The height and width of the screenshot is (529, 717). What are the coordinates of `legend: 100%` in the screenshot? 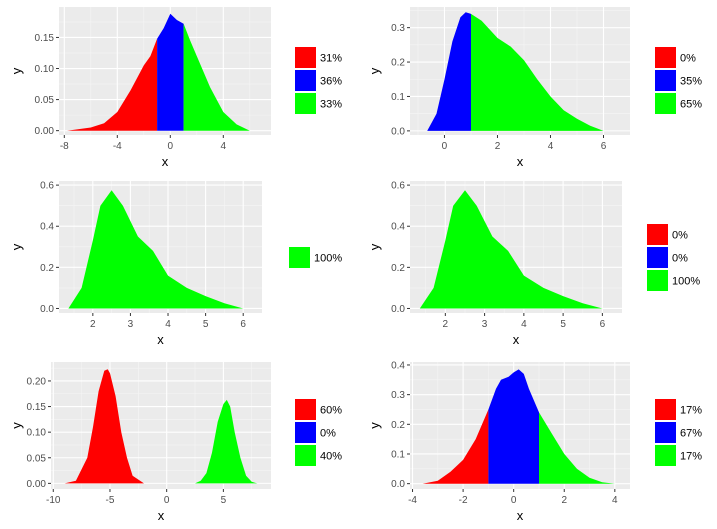 It's located at (315, 257).